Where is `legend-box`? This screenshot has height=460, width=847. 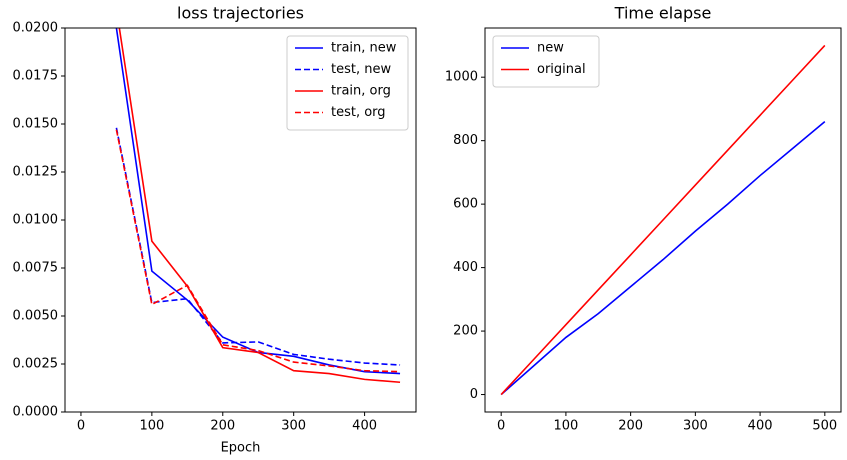 legend-box is located at coordinates (347, 83).